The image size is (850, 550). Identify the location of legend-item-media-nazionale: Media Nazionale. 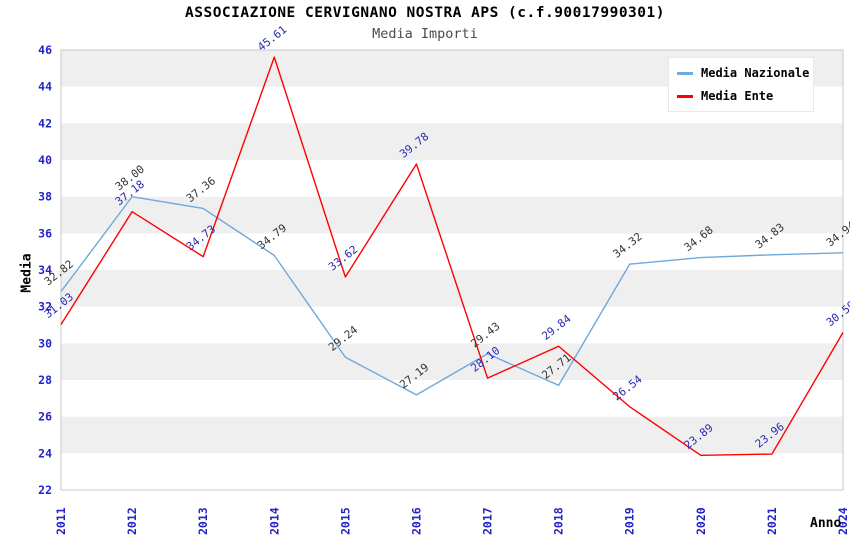
(743, 73).